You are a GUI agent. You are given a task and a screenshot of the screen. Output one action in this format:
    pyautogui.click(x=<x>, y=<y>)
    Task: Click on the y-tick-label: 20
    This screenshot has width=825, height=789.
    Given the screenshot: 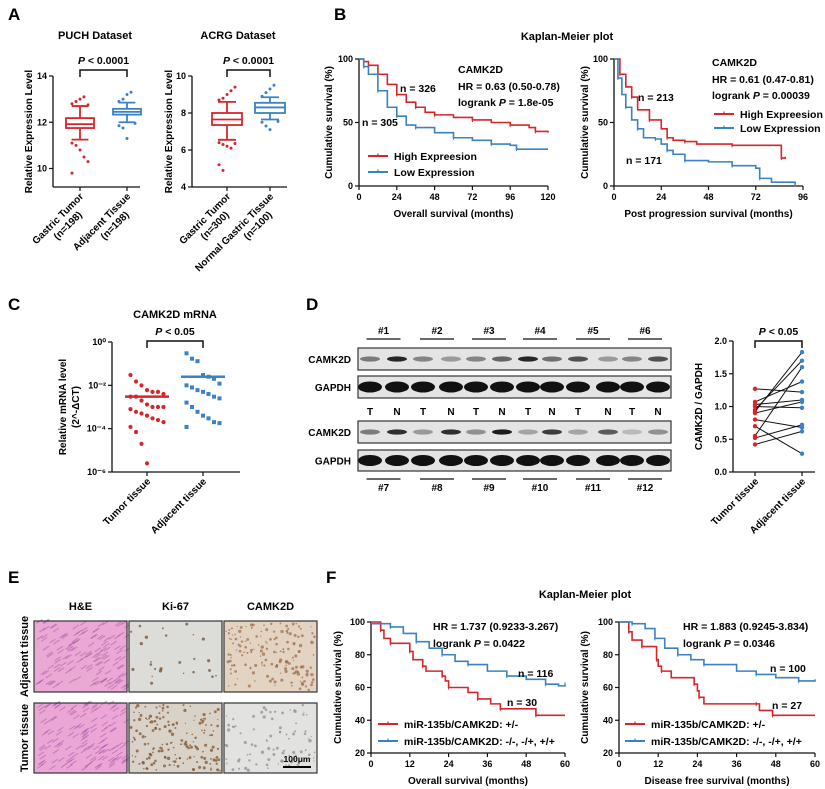 What is the action you would take?
    pyautogui.click(x=360, y=753)
    